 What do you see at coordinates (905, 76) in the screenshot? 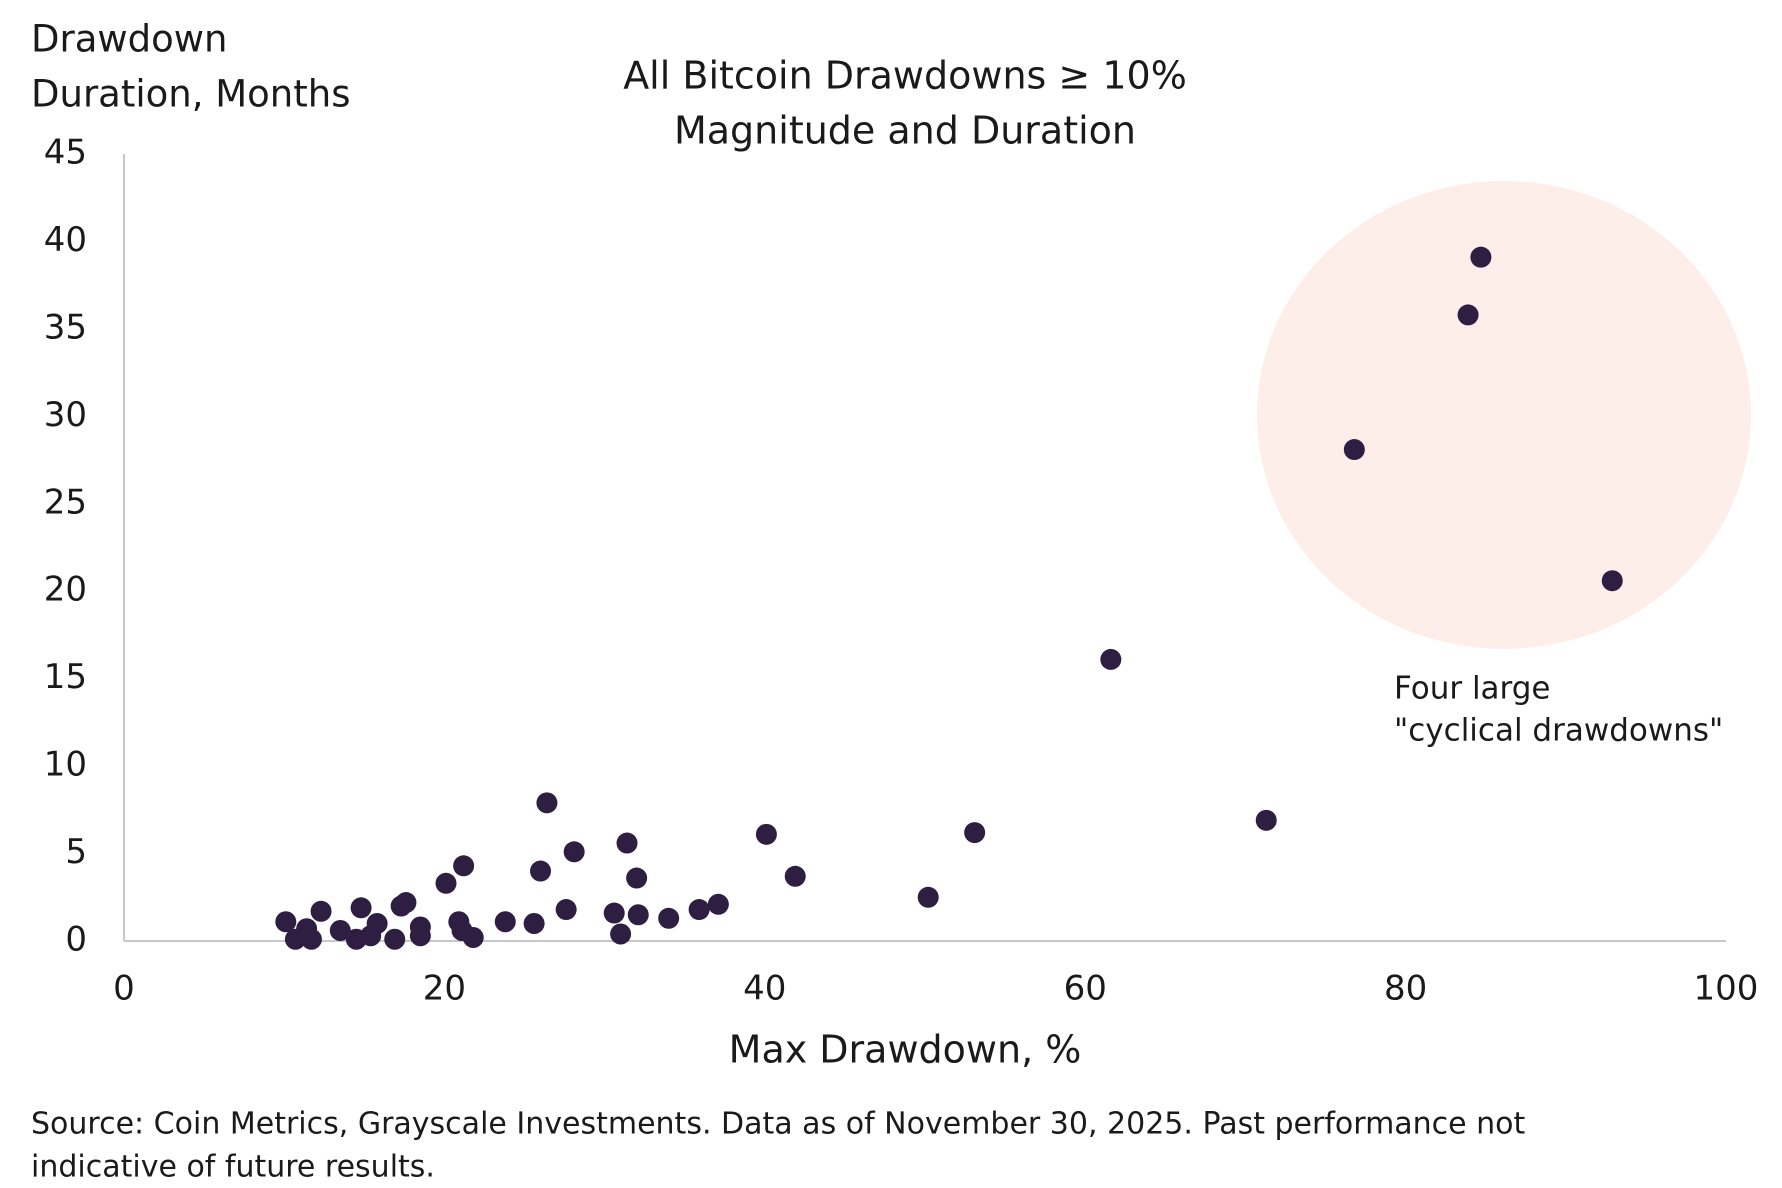
I see `chart-title: All Bitcoin Drawdowns ≥ 10%` at bounding box center [905, 76].